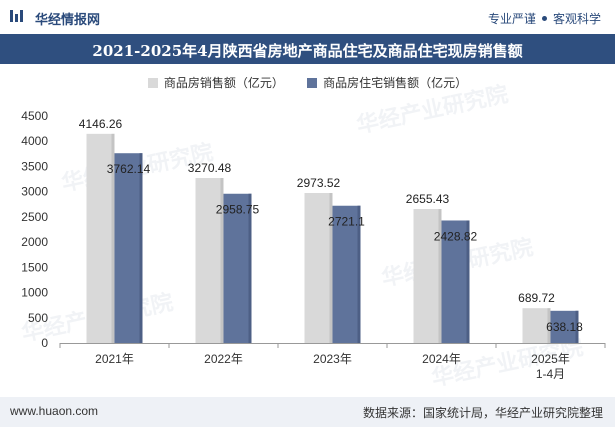 The height and width of the screenshot is (427, 615). Describe the element at coordinates (223, 83) in the screenshot. I see `legend-label-sales: 商品房销售额（亿元）` at that location.